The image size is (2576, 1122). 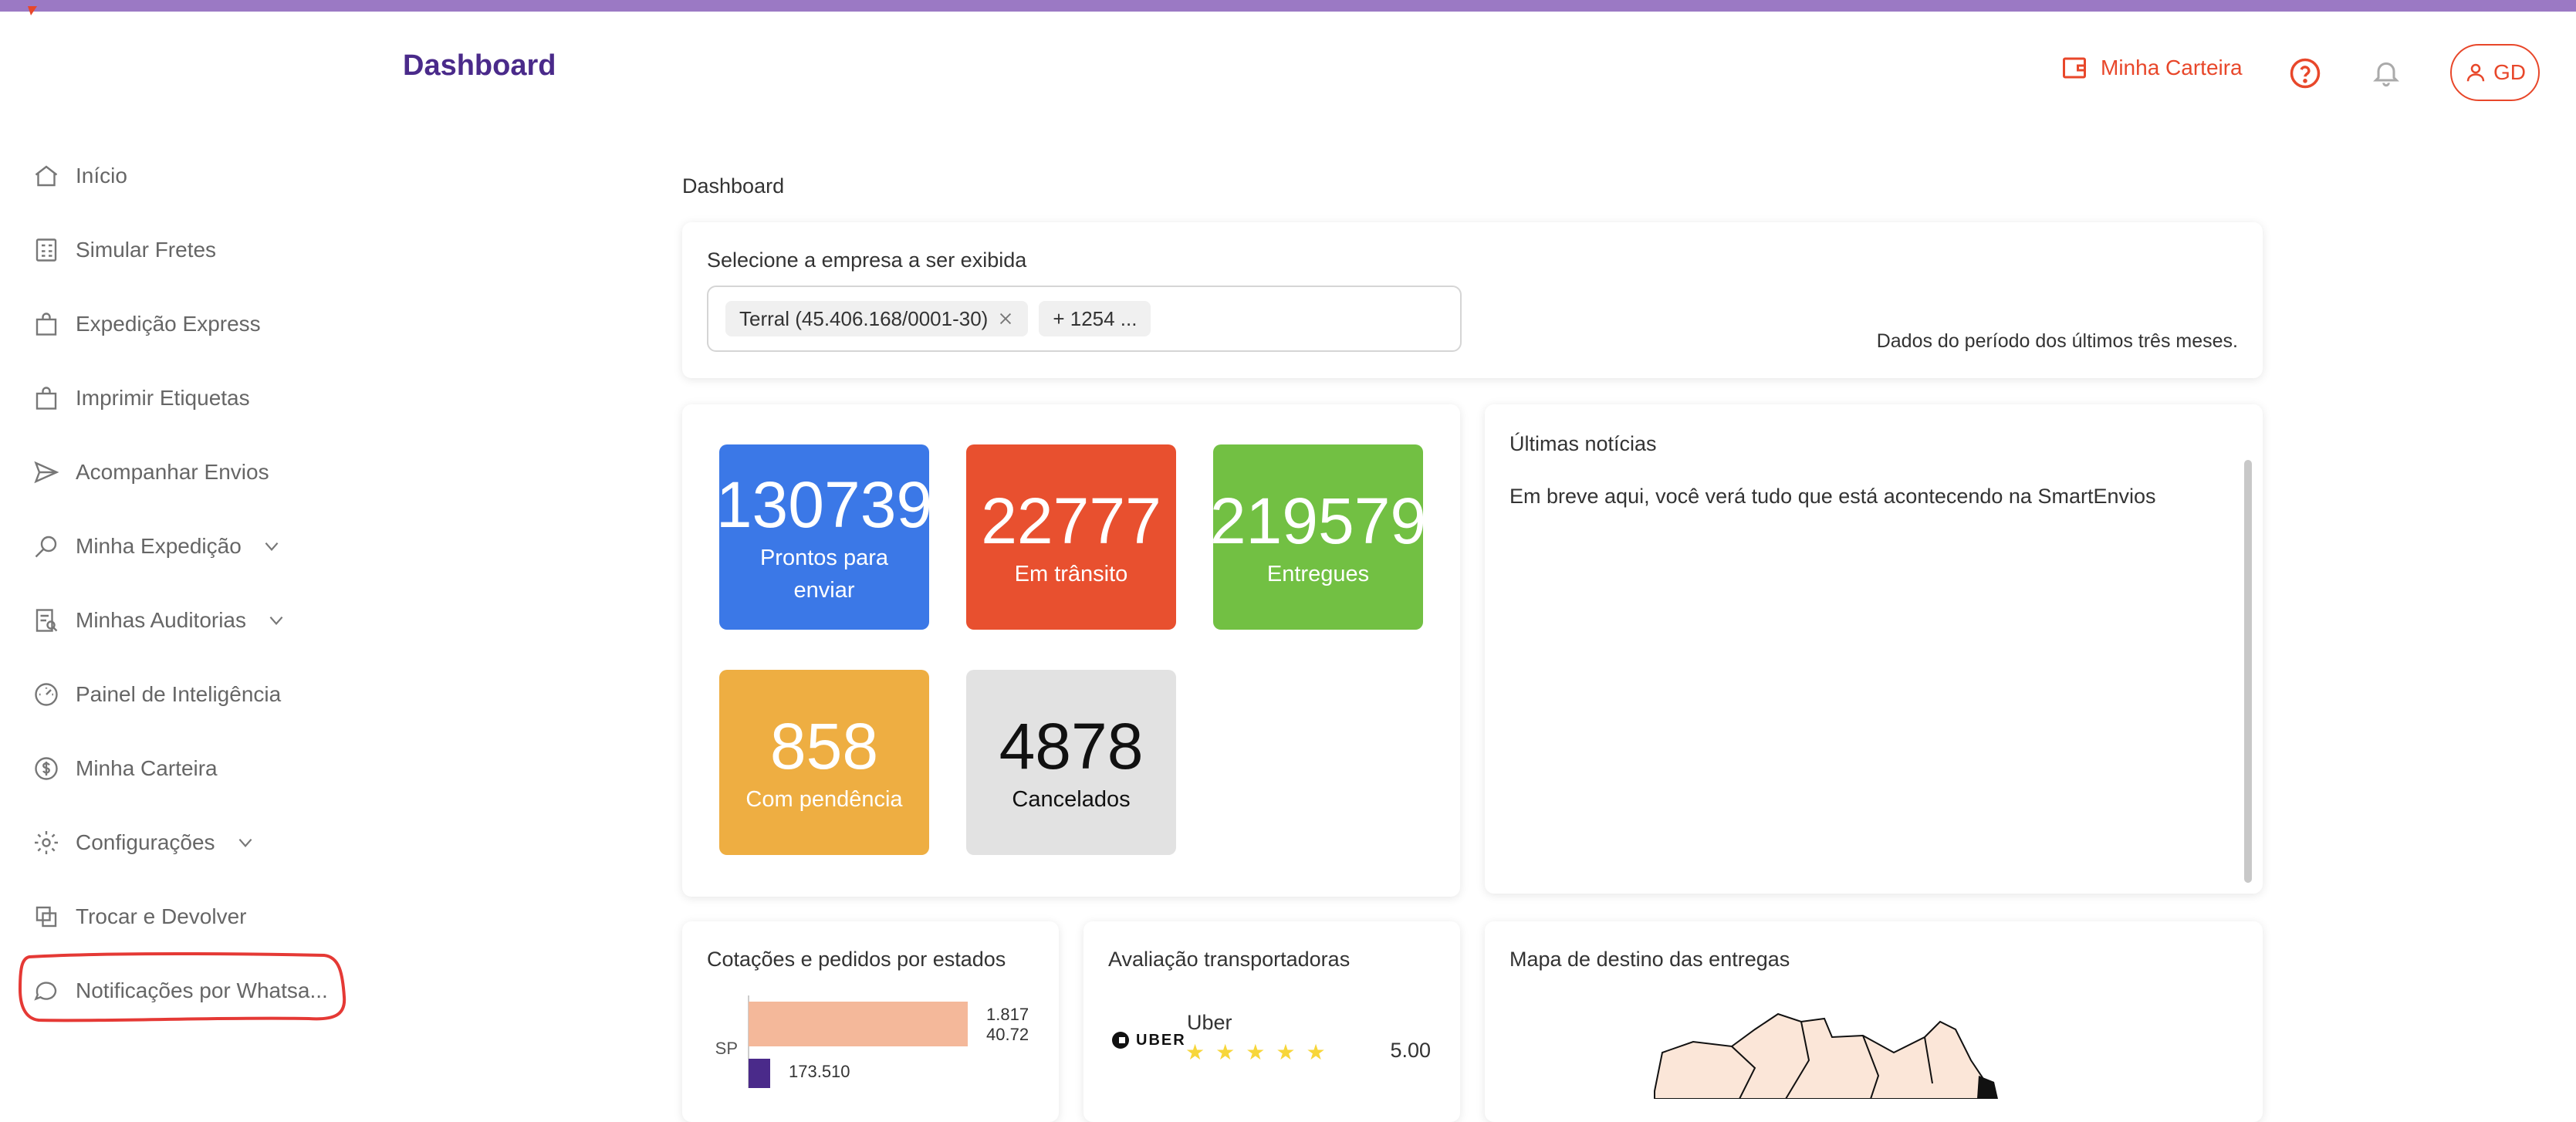 I want to click on sidebar-item-label: Painel de Inteligência, so click(x=179, y=694).